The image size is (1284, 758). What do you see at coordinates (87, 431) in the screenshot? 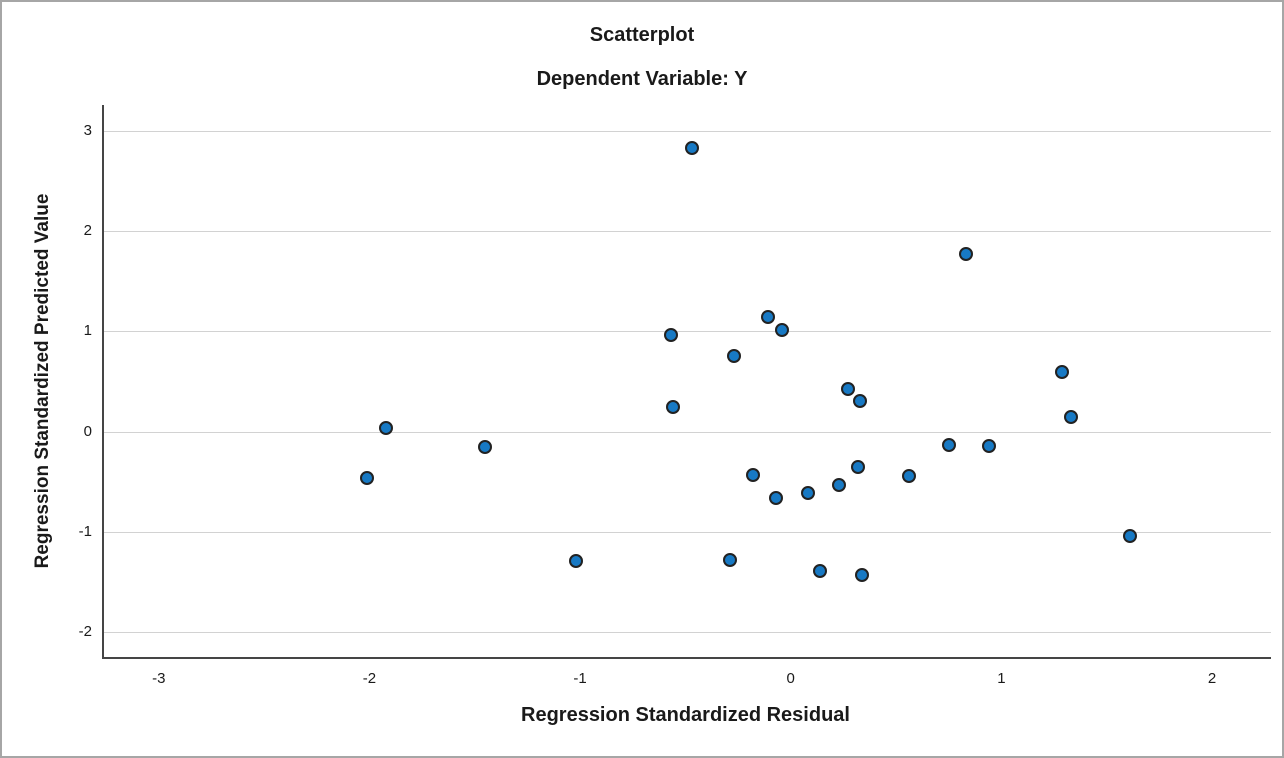
I see `y-tick-label: 0` at bounding box center [87, 431].